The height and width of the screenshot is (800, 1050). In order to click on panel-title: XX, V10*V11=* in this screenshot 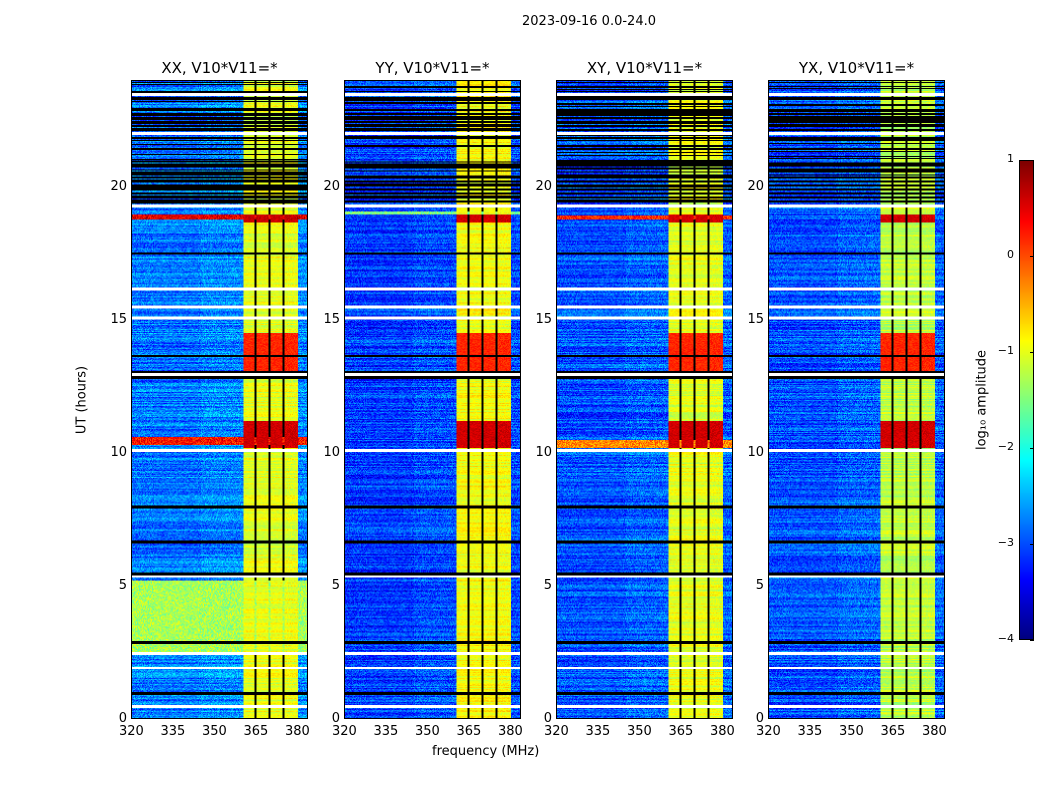, I will do `click(219, 68)`.